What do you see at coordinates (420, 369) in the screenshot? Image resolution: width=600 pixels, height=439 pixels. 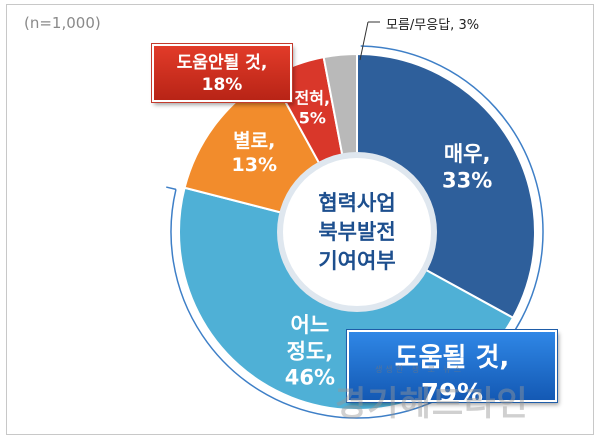 I see `watermark-subtext: 생생한 생 로 뉴스` at bounding box center [420, 369].